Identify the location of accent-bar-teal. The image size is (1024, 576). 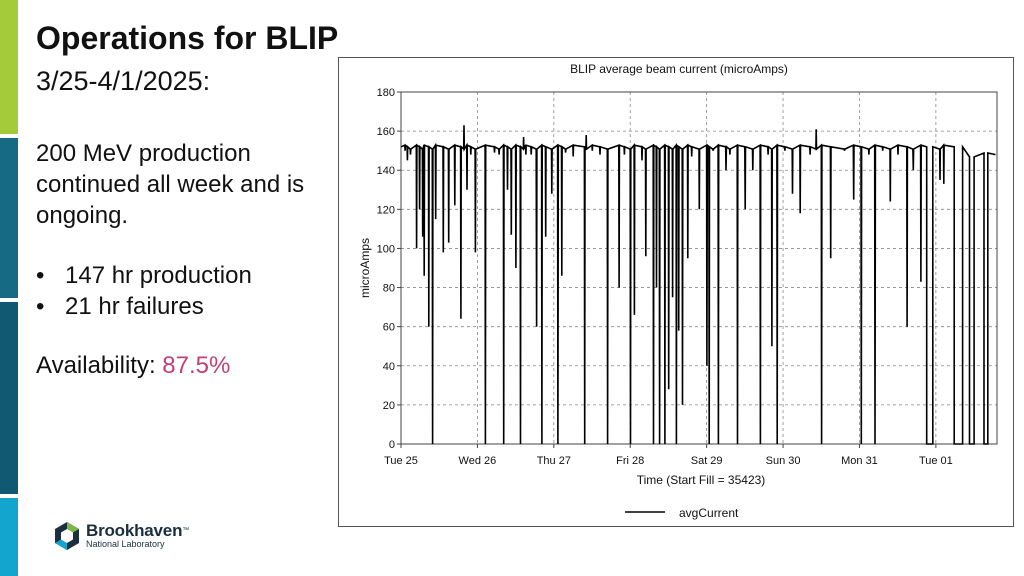
(9, 218).